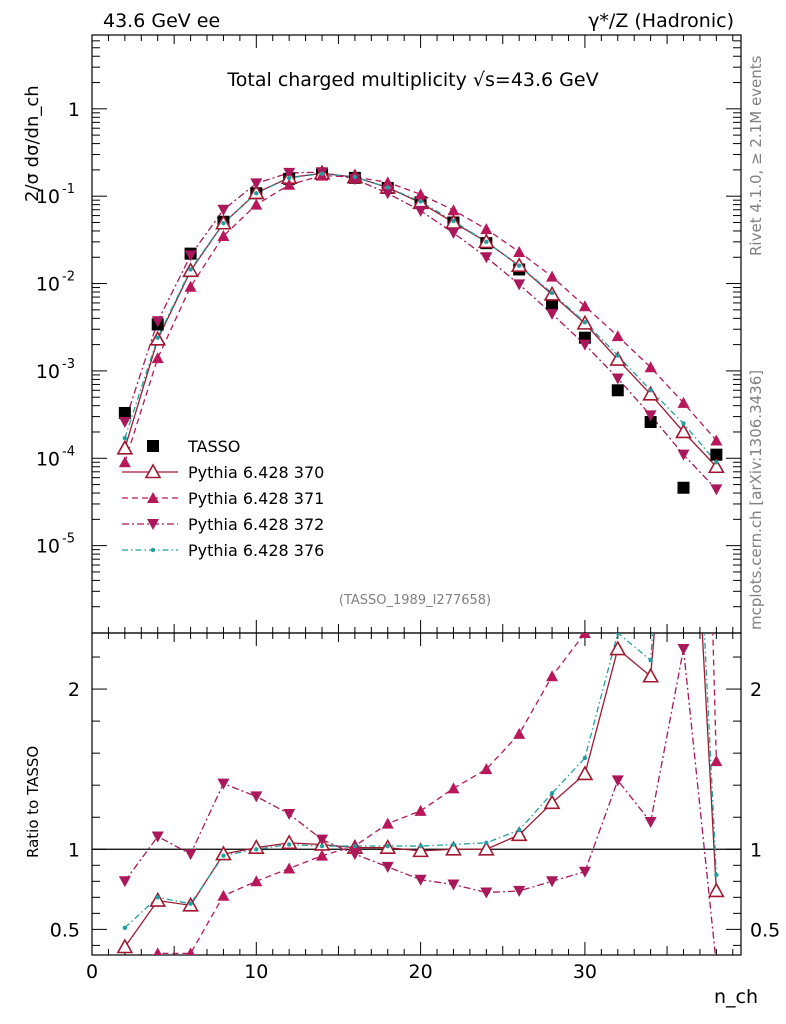  Describe the element at coordinates (153, 471) in the screenshot. I see `legend-marker-p370` at that location.